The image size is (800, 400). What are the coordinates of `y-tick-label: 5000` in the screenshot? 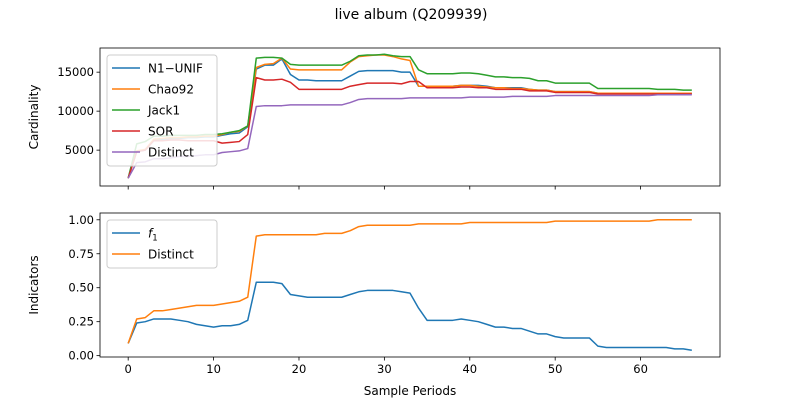 It's located at (79, 150).